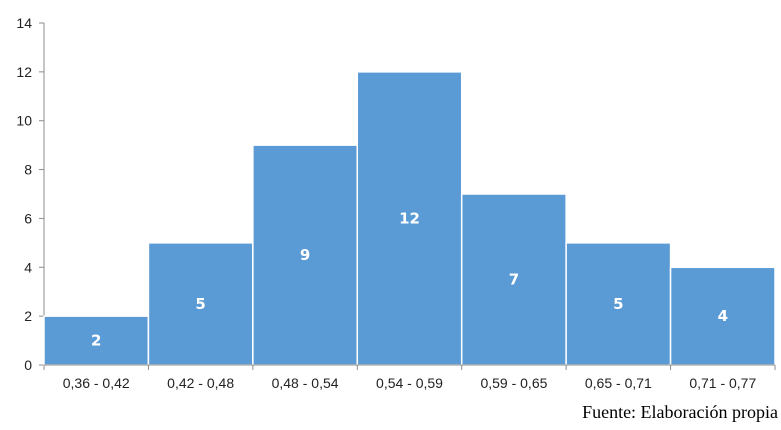  Describe the element at coordinates (28, 316) in the screenshot. I see `y-tick-label: 2` at that location.